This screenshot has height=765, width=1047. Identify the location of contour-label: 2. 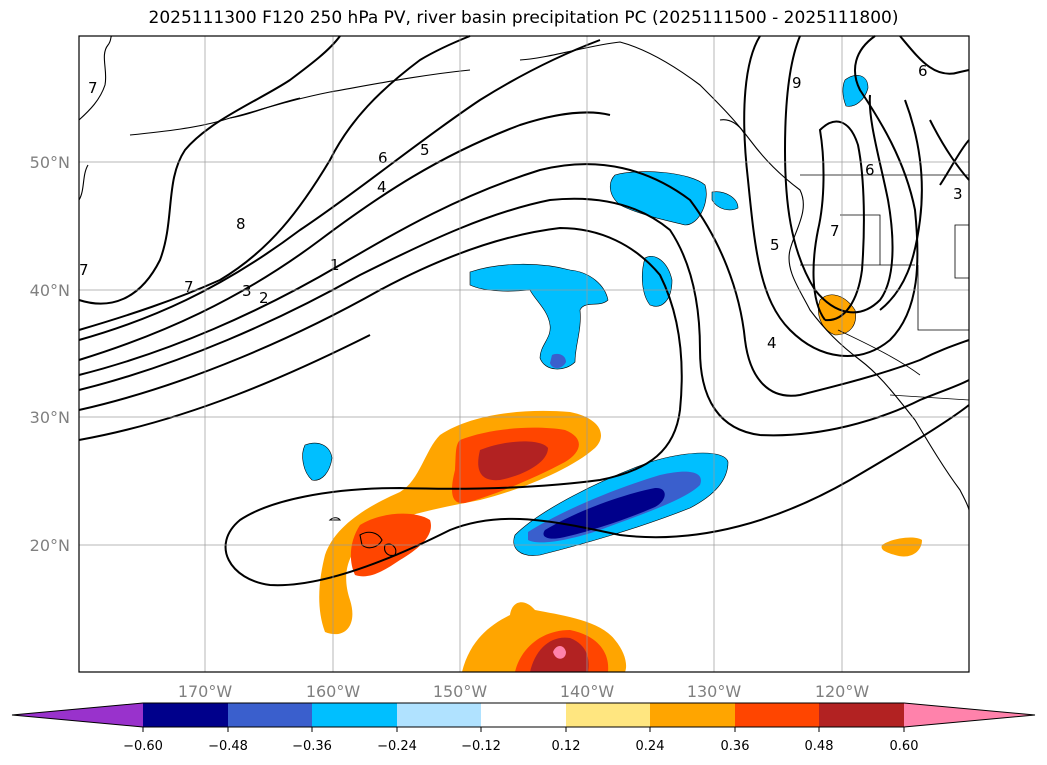
(264, 298).